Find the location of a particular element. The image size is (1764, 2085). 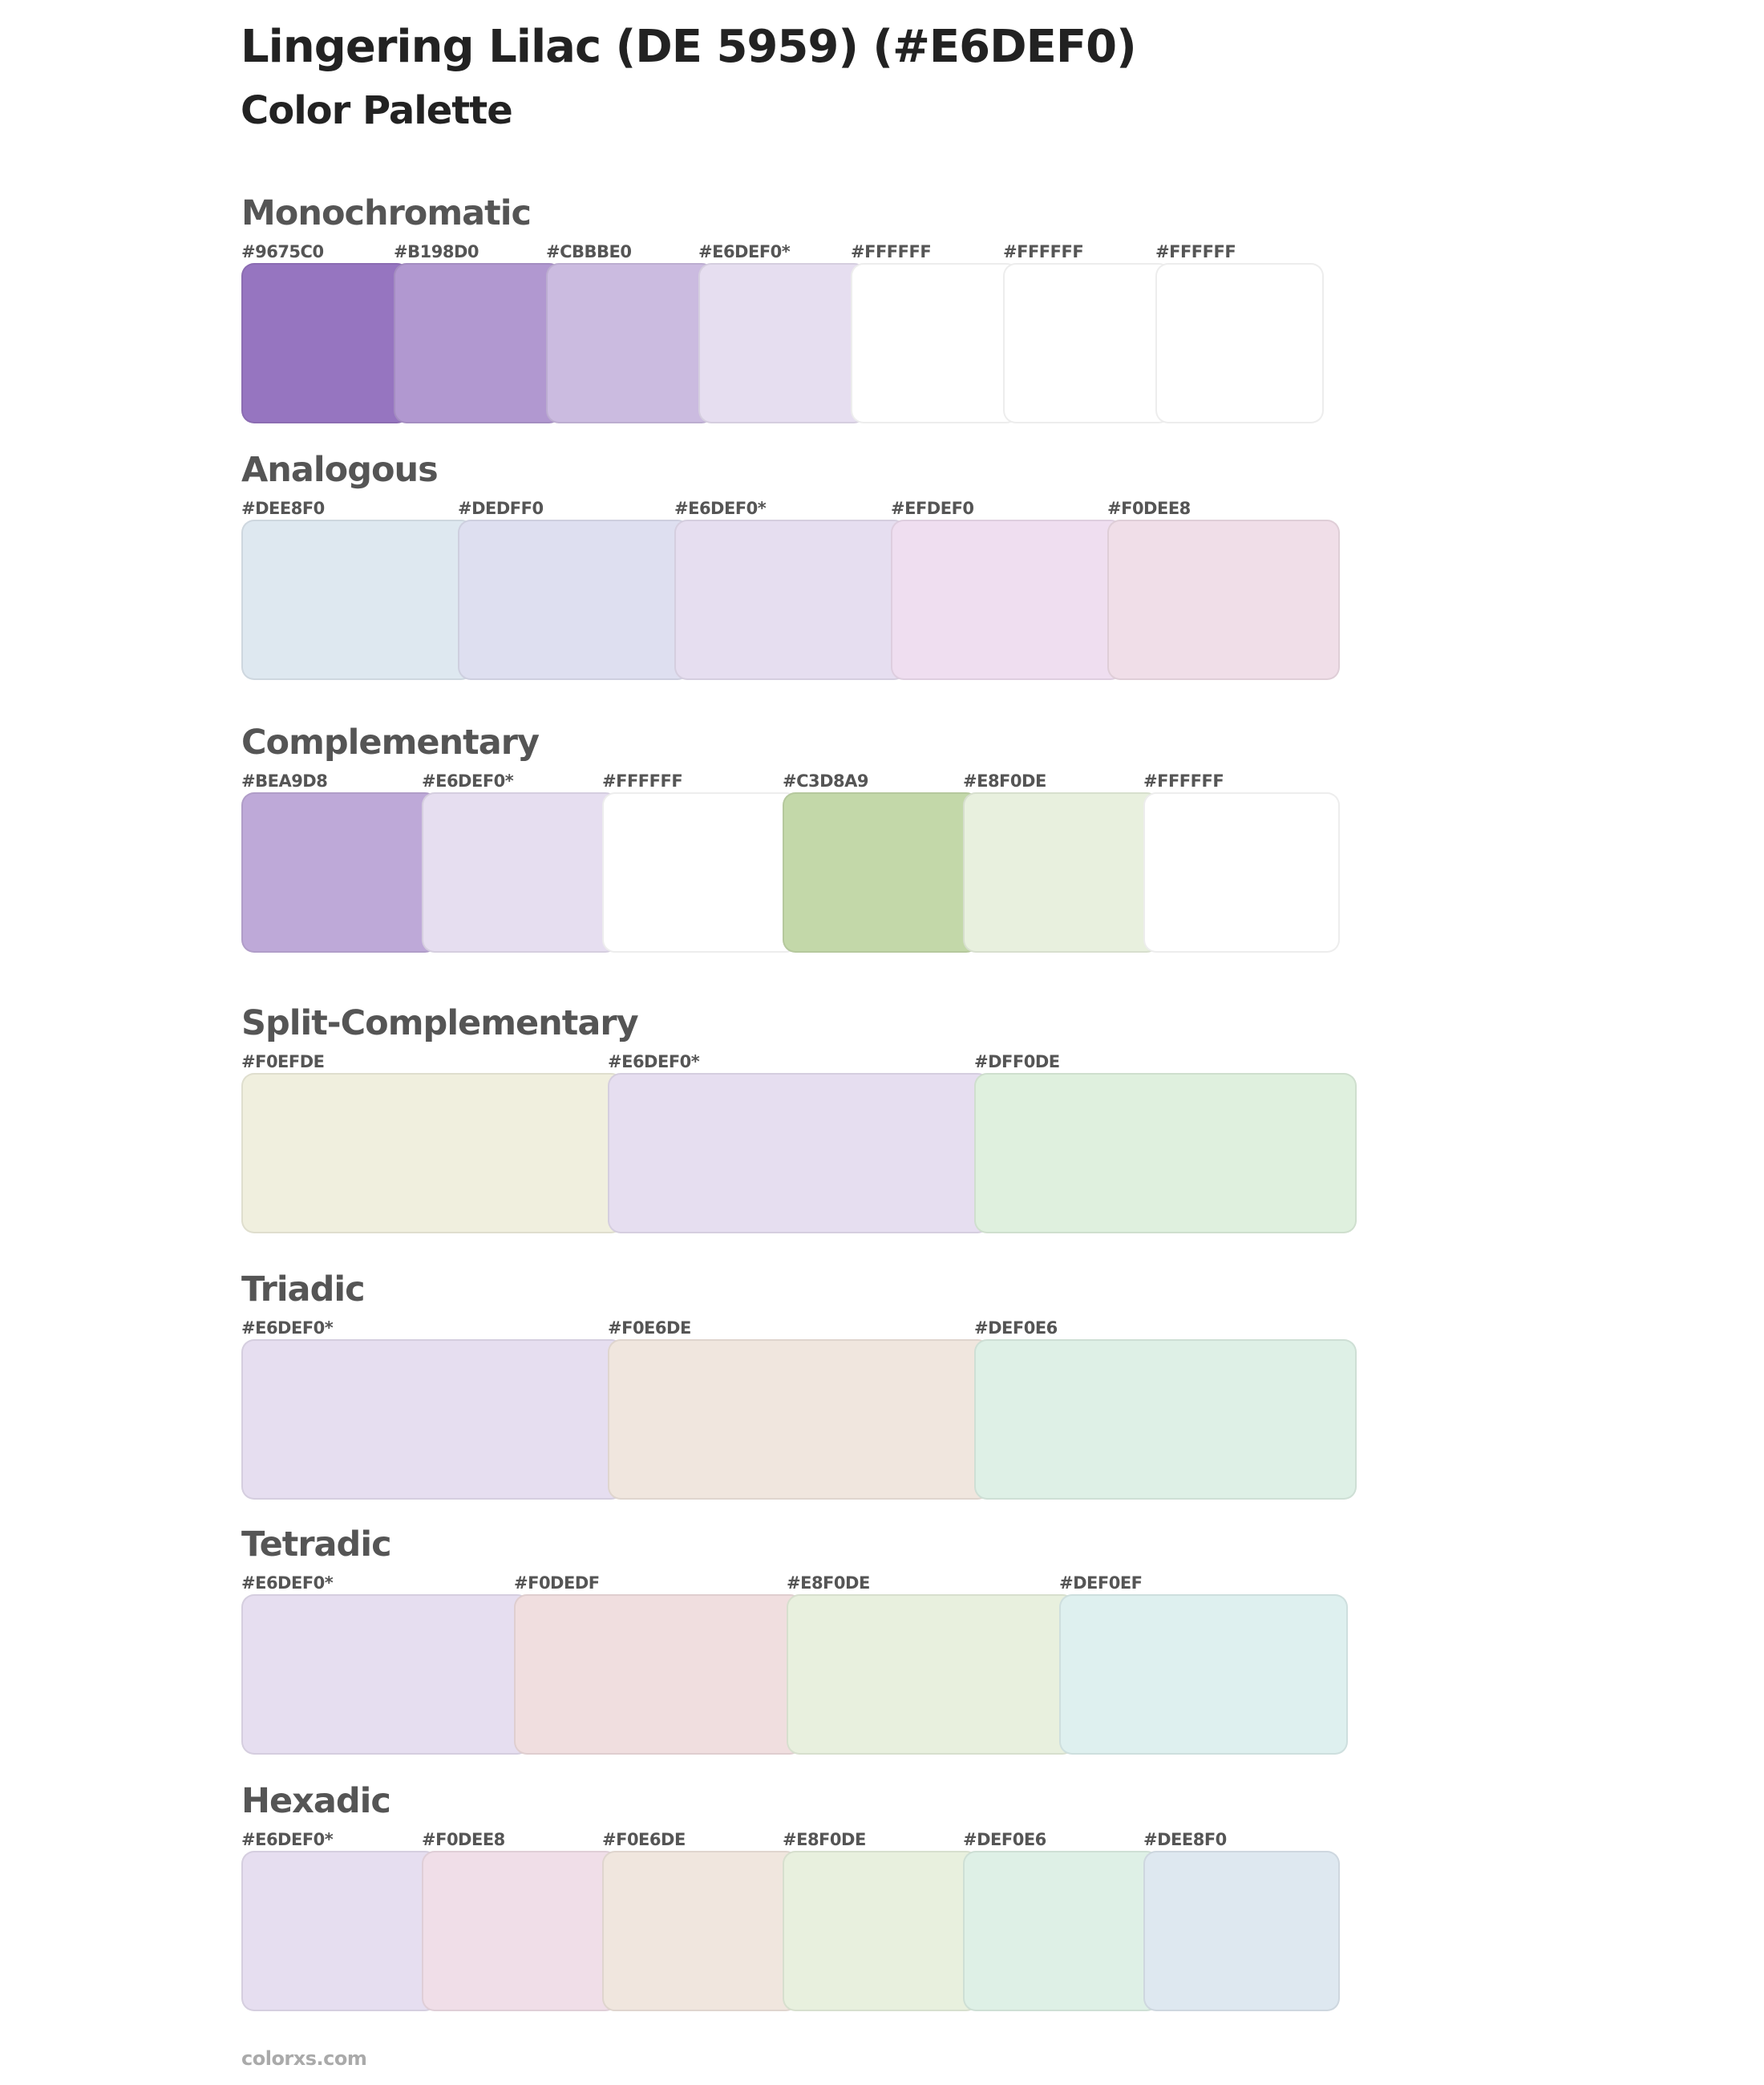

color-swatch: #9675C0 is located at coordinates (325, 333).